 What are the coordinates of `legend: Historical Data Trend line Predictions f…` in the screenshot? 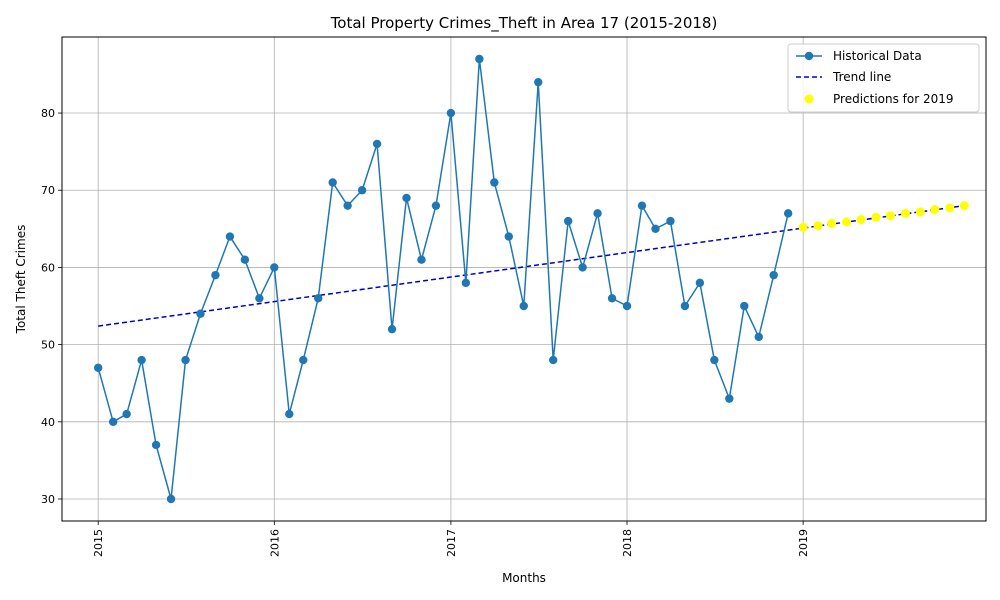 It's located at (883, 78).